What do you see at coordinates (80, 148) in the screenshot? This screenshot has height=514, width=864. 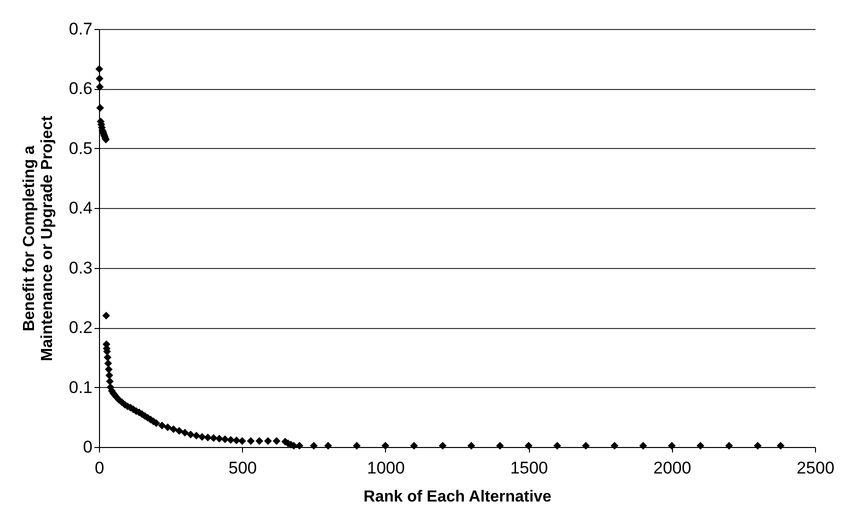 I see `y-tick-label: 0.5` at bounding box center [80, 148].